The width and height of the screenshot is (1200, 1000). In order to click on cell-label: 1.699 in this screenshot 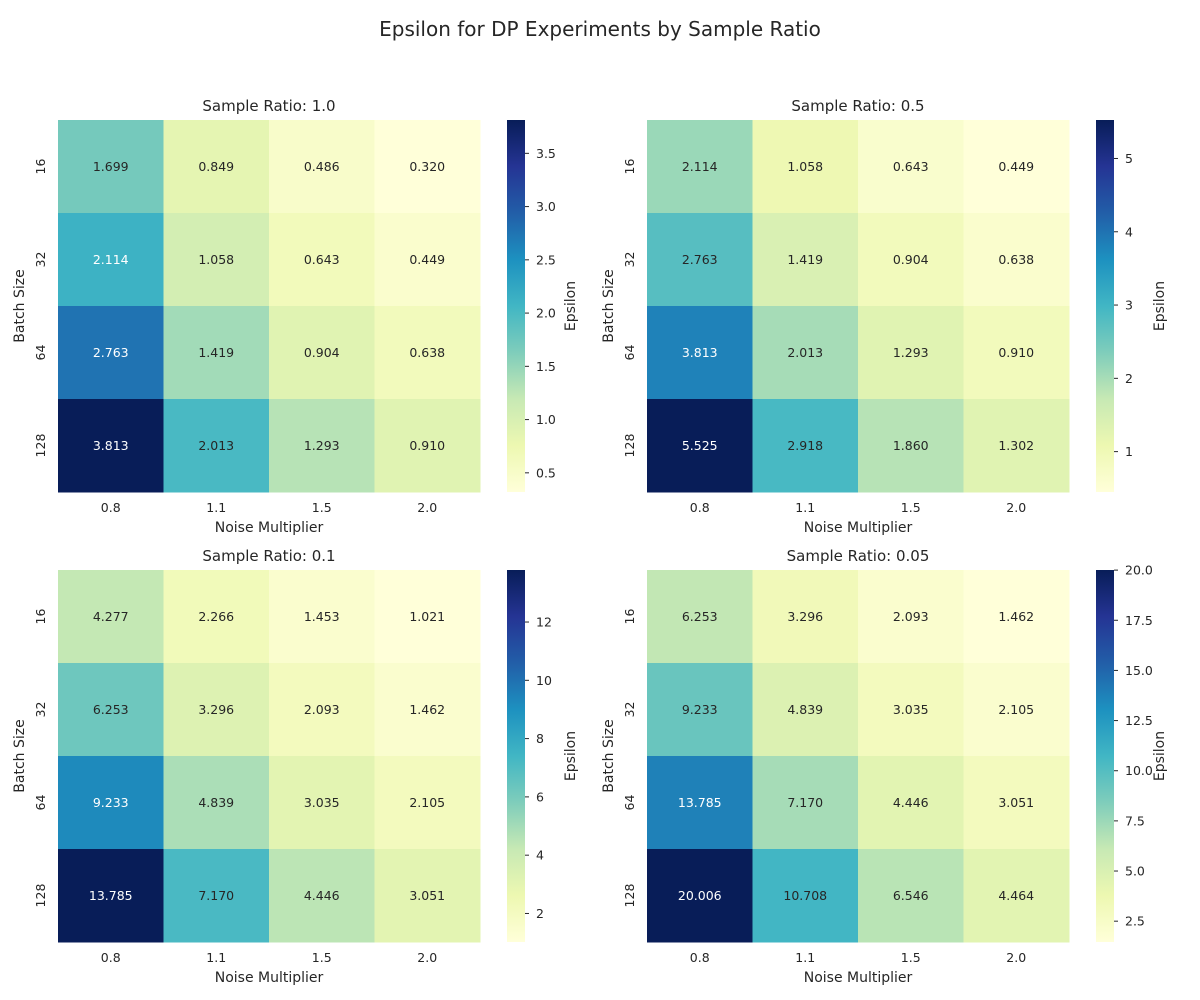, I will do `click(111, 166)`.